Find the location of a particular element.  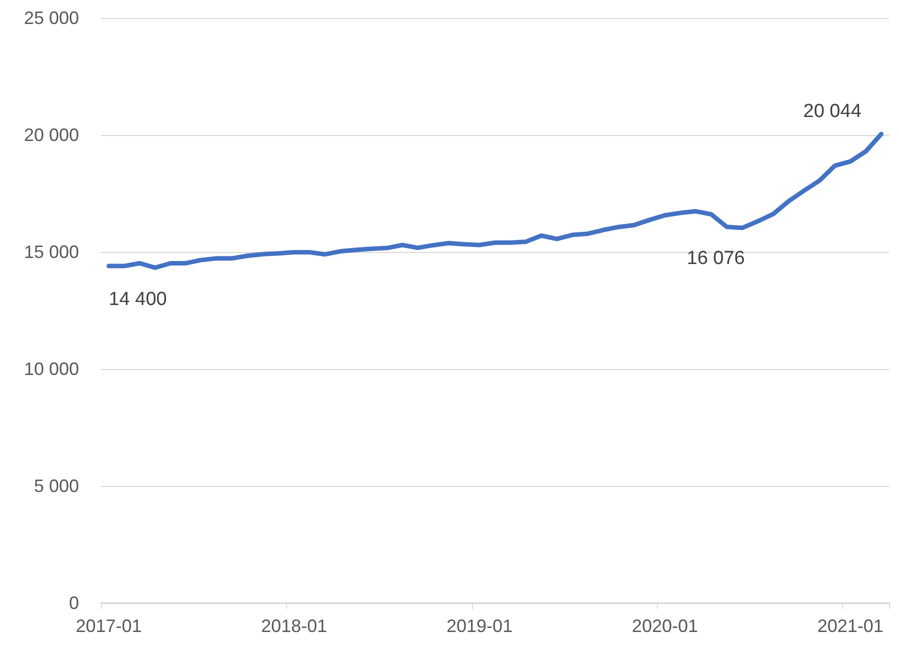

data-label: 20 044 is located at coordinates (832, 111).